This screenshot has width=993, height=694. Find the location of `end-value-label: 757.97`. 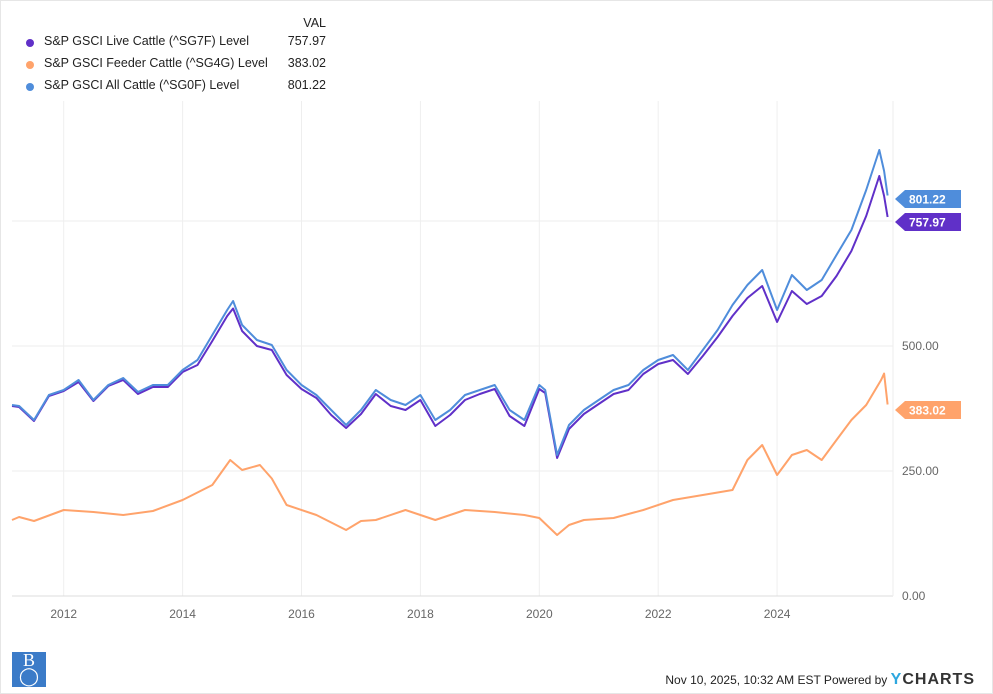

end-value-label: 757.97 is located at coordinates (927, 223).